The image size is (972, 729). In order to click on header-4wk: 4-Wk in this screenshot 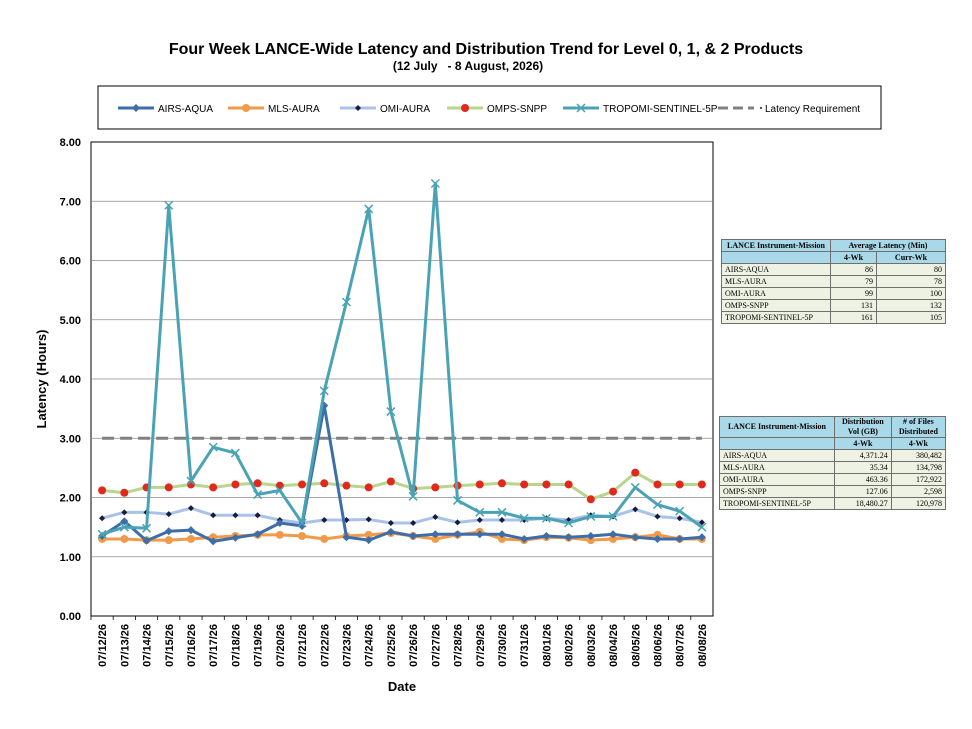, I will do `click(853, 257)`.